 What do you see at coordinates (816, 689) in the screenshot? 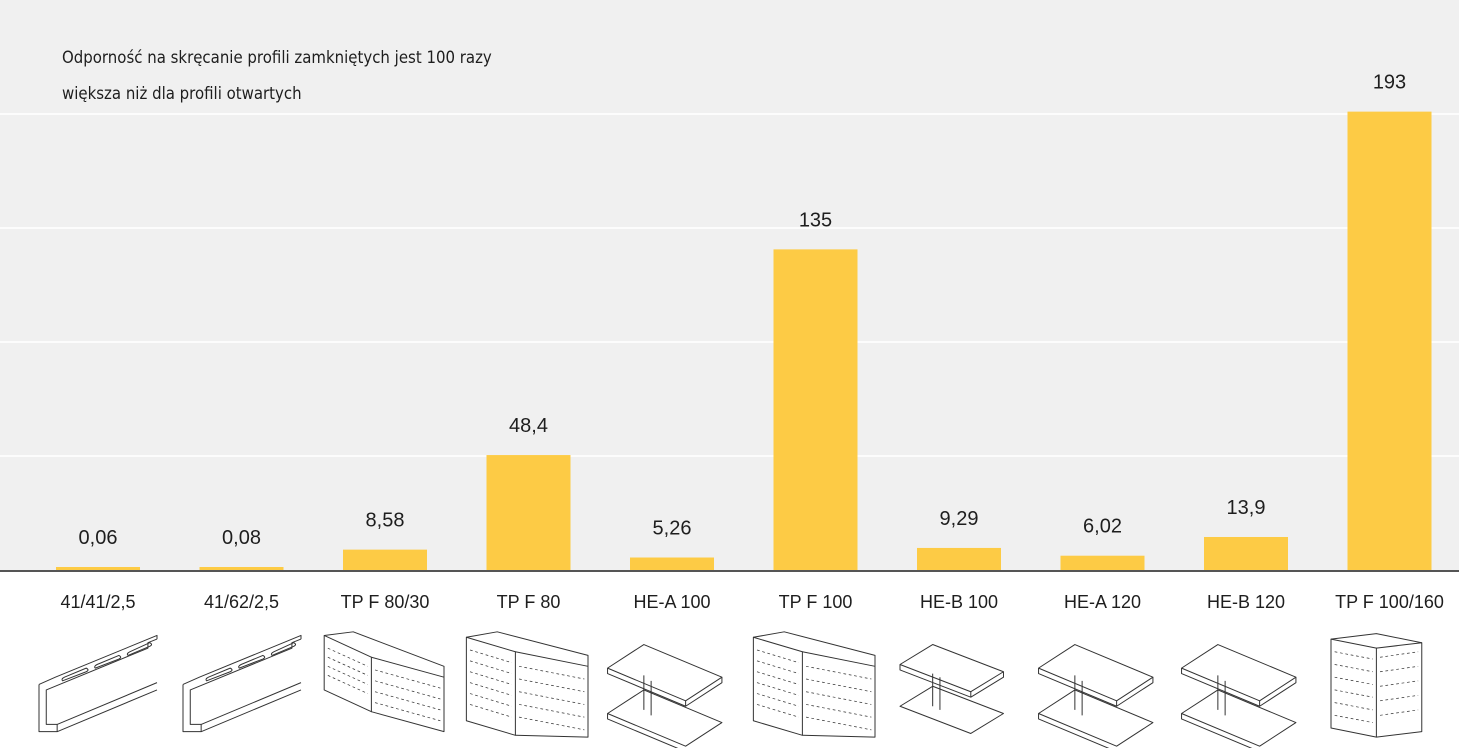
I see `perforated-profile-100-icon` at bounding box center [816, 689].